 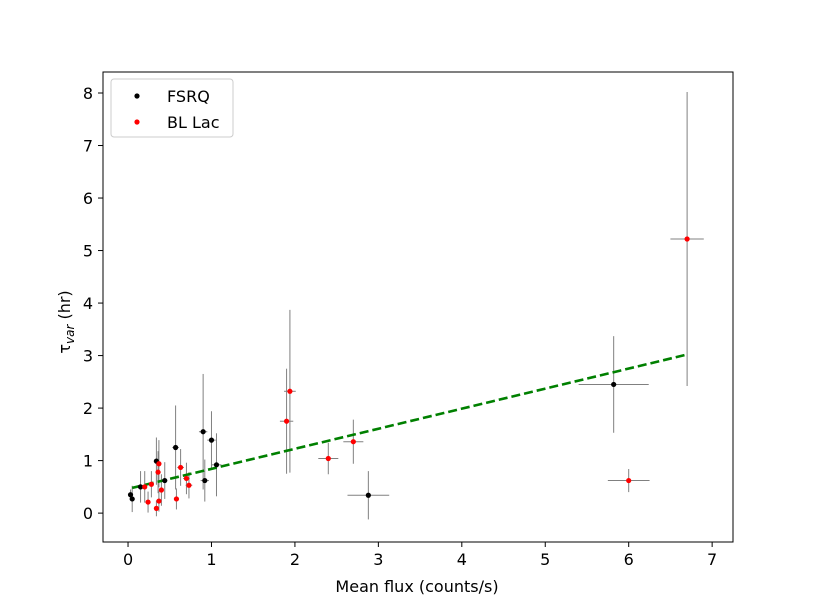 What do you see at coordinates (137, 96) in the screenshot?
I see `legend-marker-fsrq` at bounding box center [137, 96].